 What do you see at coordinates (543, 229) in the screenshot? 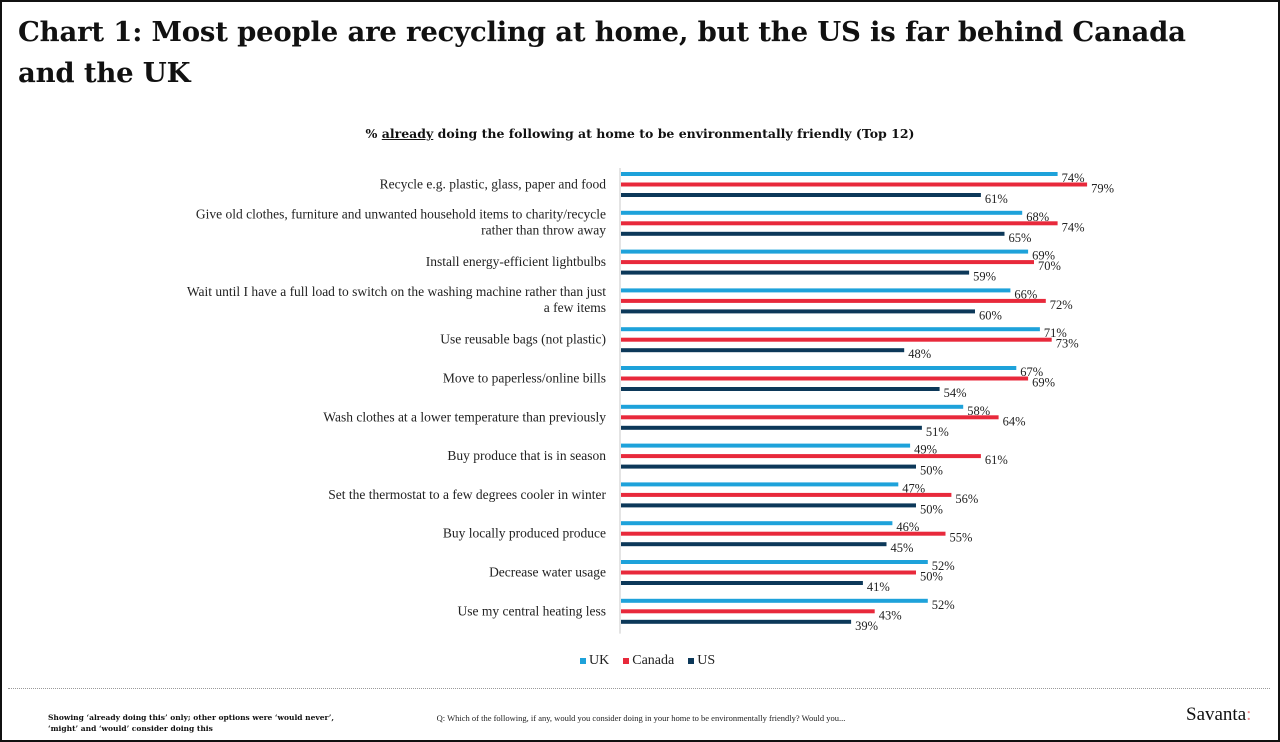
I see `category-label: rather than throw away` at bounding box center [543, 229].